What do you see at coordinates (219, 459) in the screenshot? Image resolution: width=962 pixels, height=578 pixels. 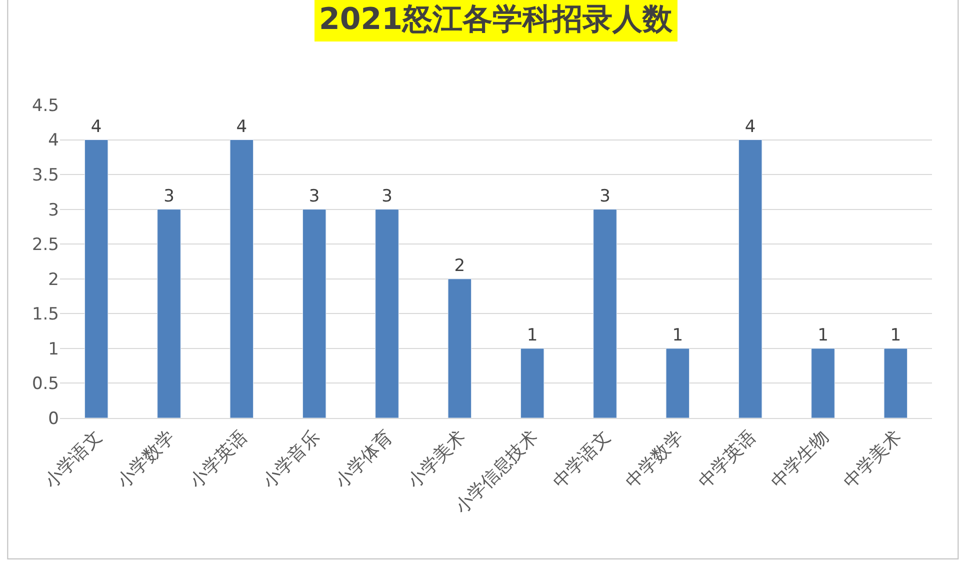 I see `x-tick-label: 小学英语` at bounding box center [219, 459].